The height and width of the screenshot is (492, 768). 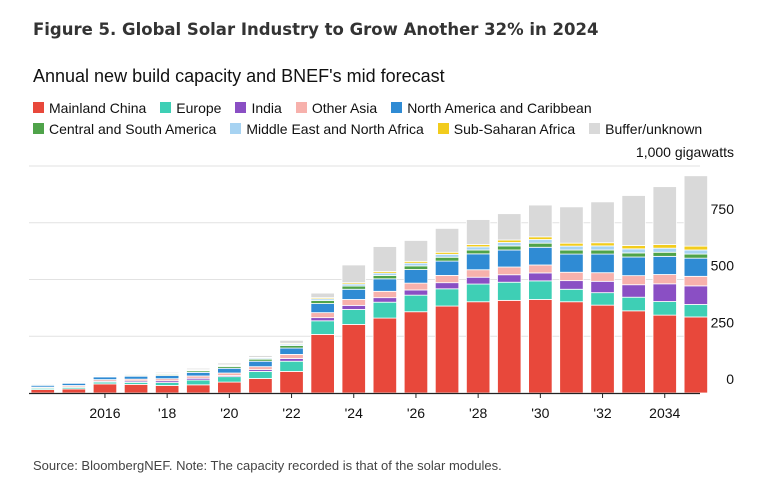 What do you see at coordinates (695, 267) in the screenshot?
I see `bar-segment-north-america-and-caribbean-2035` at bounding box center [695, 267].